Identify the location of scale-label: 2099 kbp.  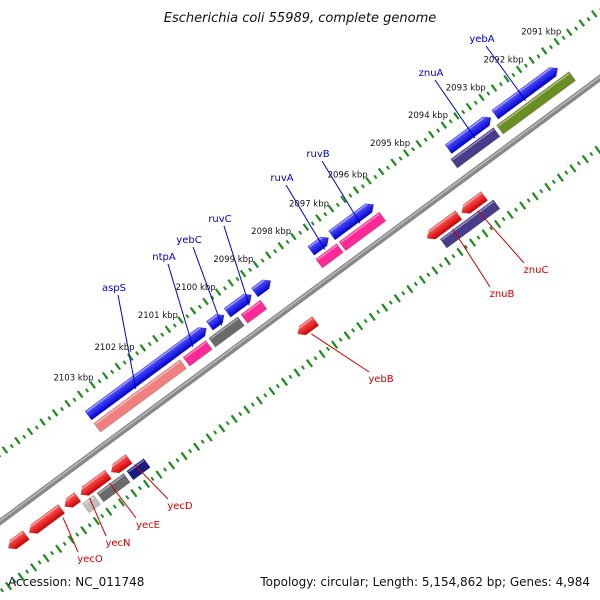
(233, 260).